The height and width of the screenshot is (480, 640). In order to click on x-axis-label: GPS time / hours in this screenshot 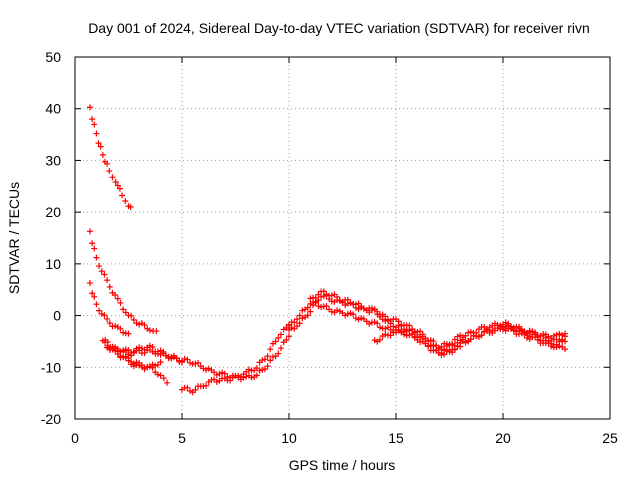, I will do `click(342, 465)`.